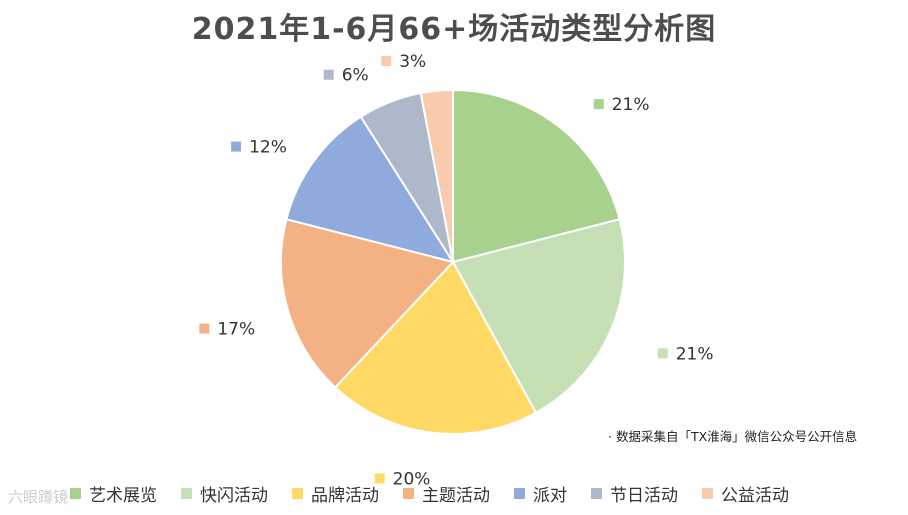 The height and width of the screenshot is (515, 908). Describe the element at coordinates (733, 436) in the screenshot. I see `data-source-note: · 数据采集自「TX淮海」微信公众号公开信息` at that location.